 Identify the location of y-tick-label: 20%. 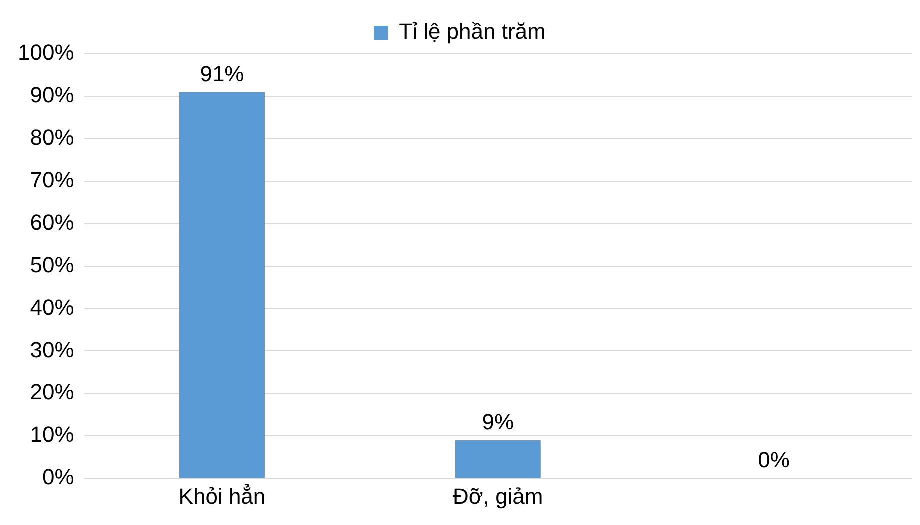
(52, 392).